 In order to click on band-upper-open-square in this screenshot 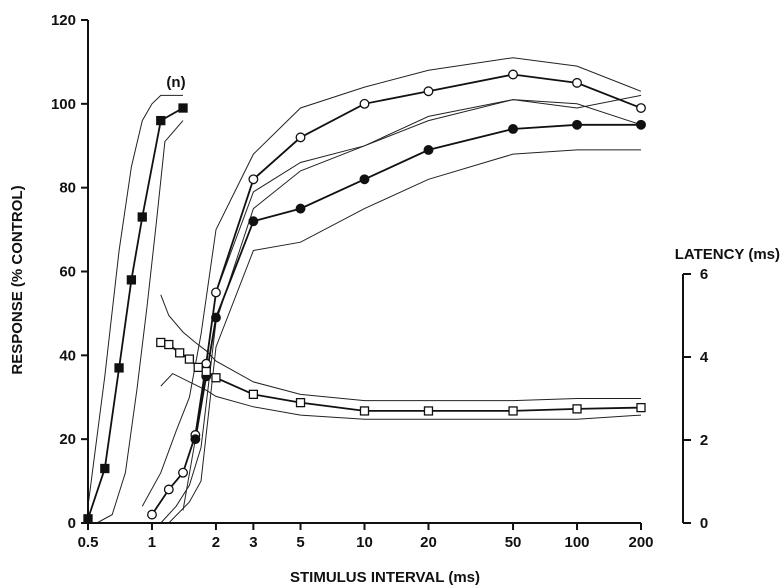, I will do `click(400, 348)`.